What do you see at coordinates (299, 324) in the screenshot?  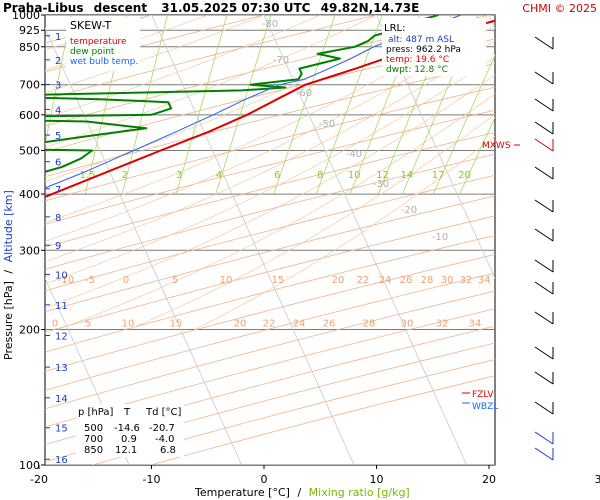 I see `theta-label: 24` at bounding box center [299, 324].